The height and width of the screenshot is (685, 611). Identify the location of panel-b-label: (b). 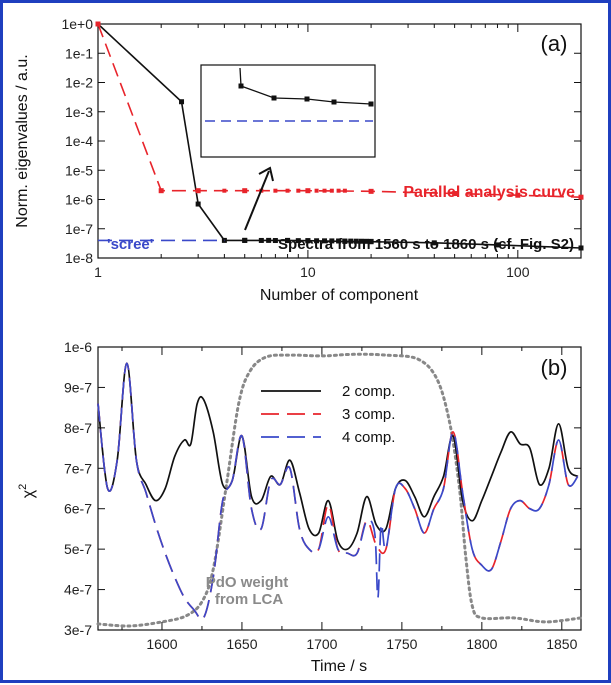
(554, 367).